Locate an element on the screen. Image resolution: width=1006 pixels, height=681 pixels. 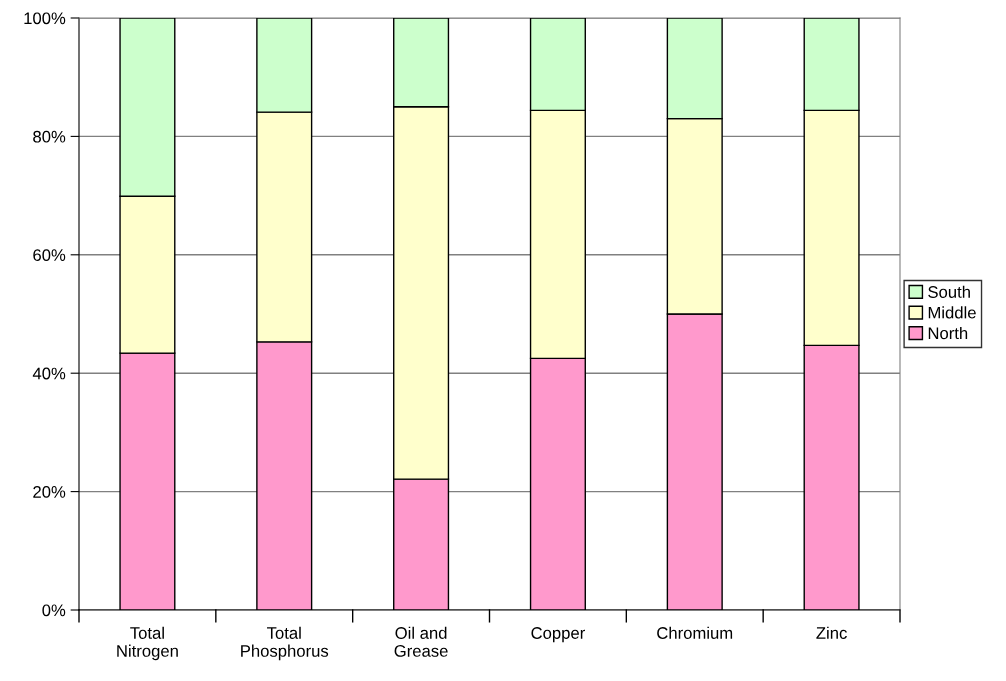
x-tick-label: Total Nitrogen is located at coordinates (147, 643).